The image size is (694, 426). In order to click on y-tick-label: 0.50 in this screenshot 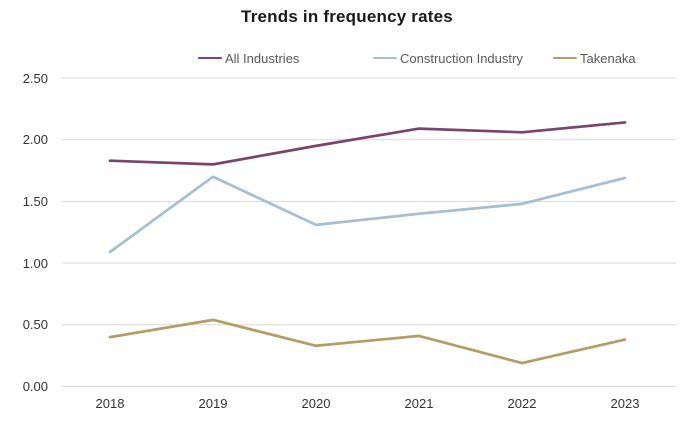, I will do `click(35, 325)`.